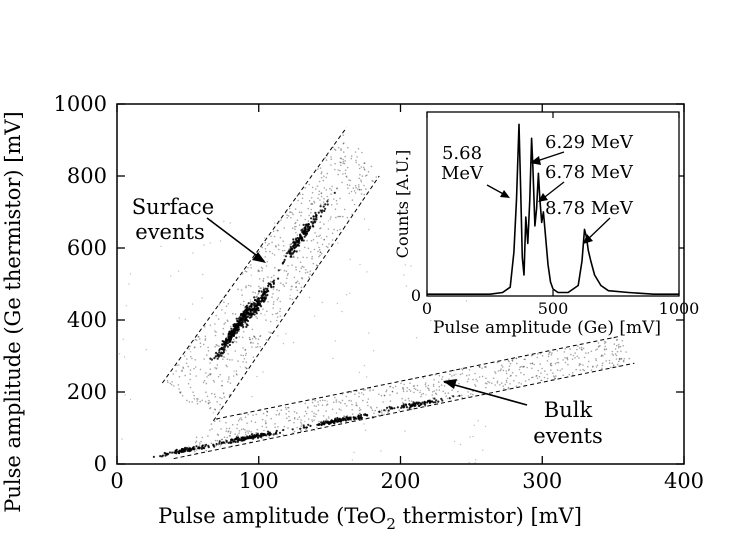 The width and height of the screenshot is (747, 541). I want to click on main-x-tick-label: 200, so click(400, 481).